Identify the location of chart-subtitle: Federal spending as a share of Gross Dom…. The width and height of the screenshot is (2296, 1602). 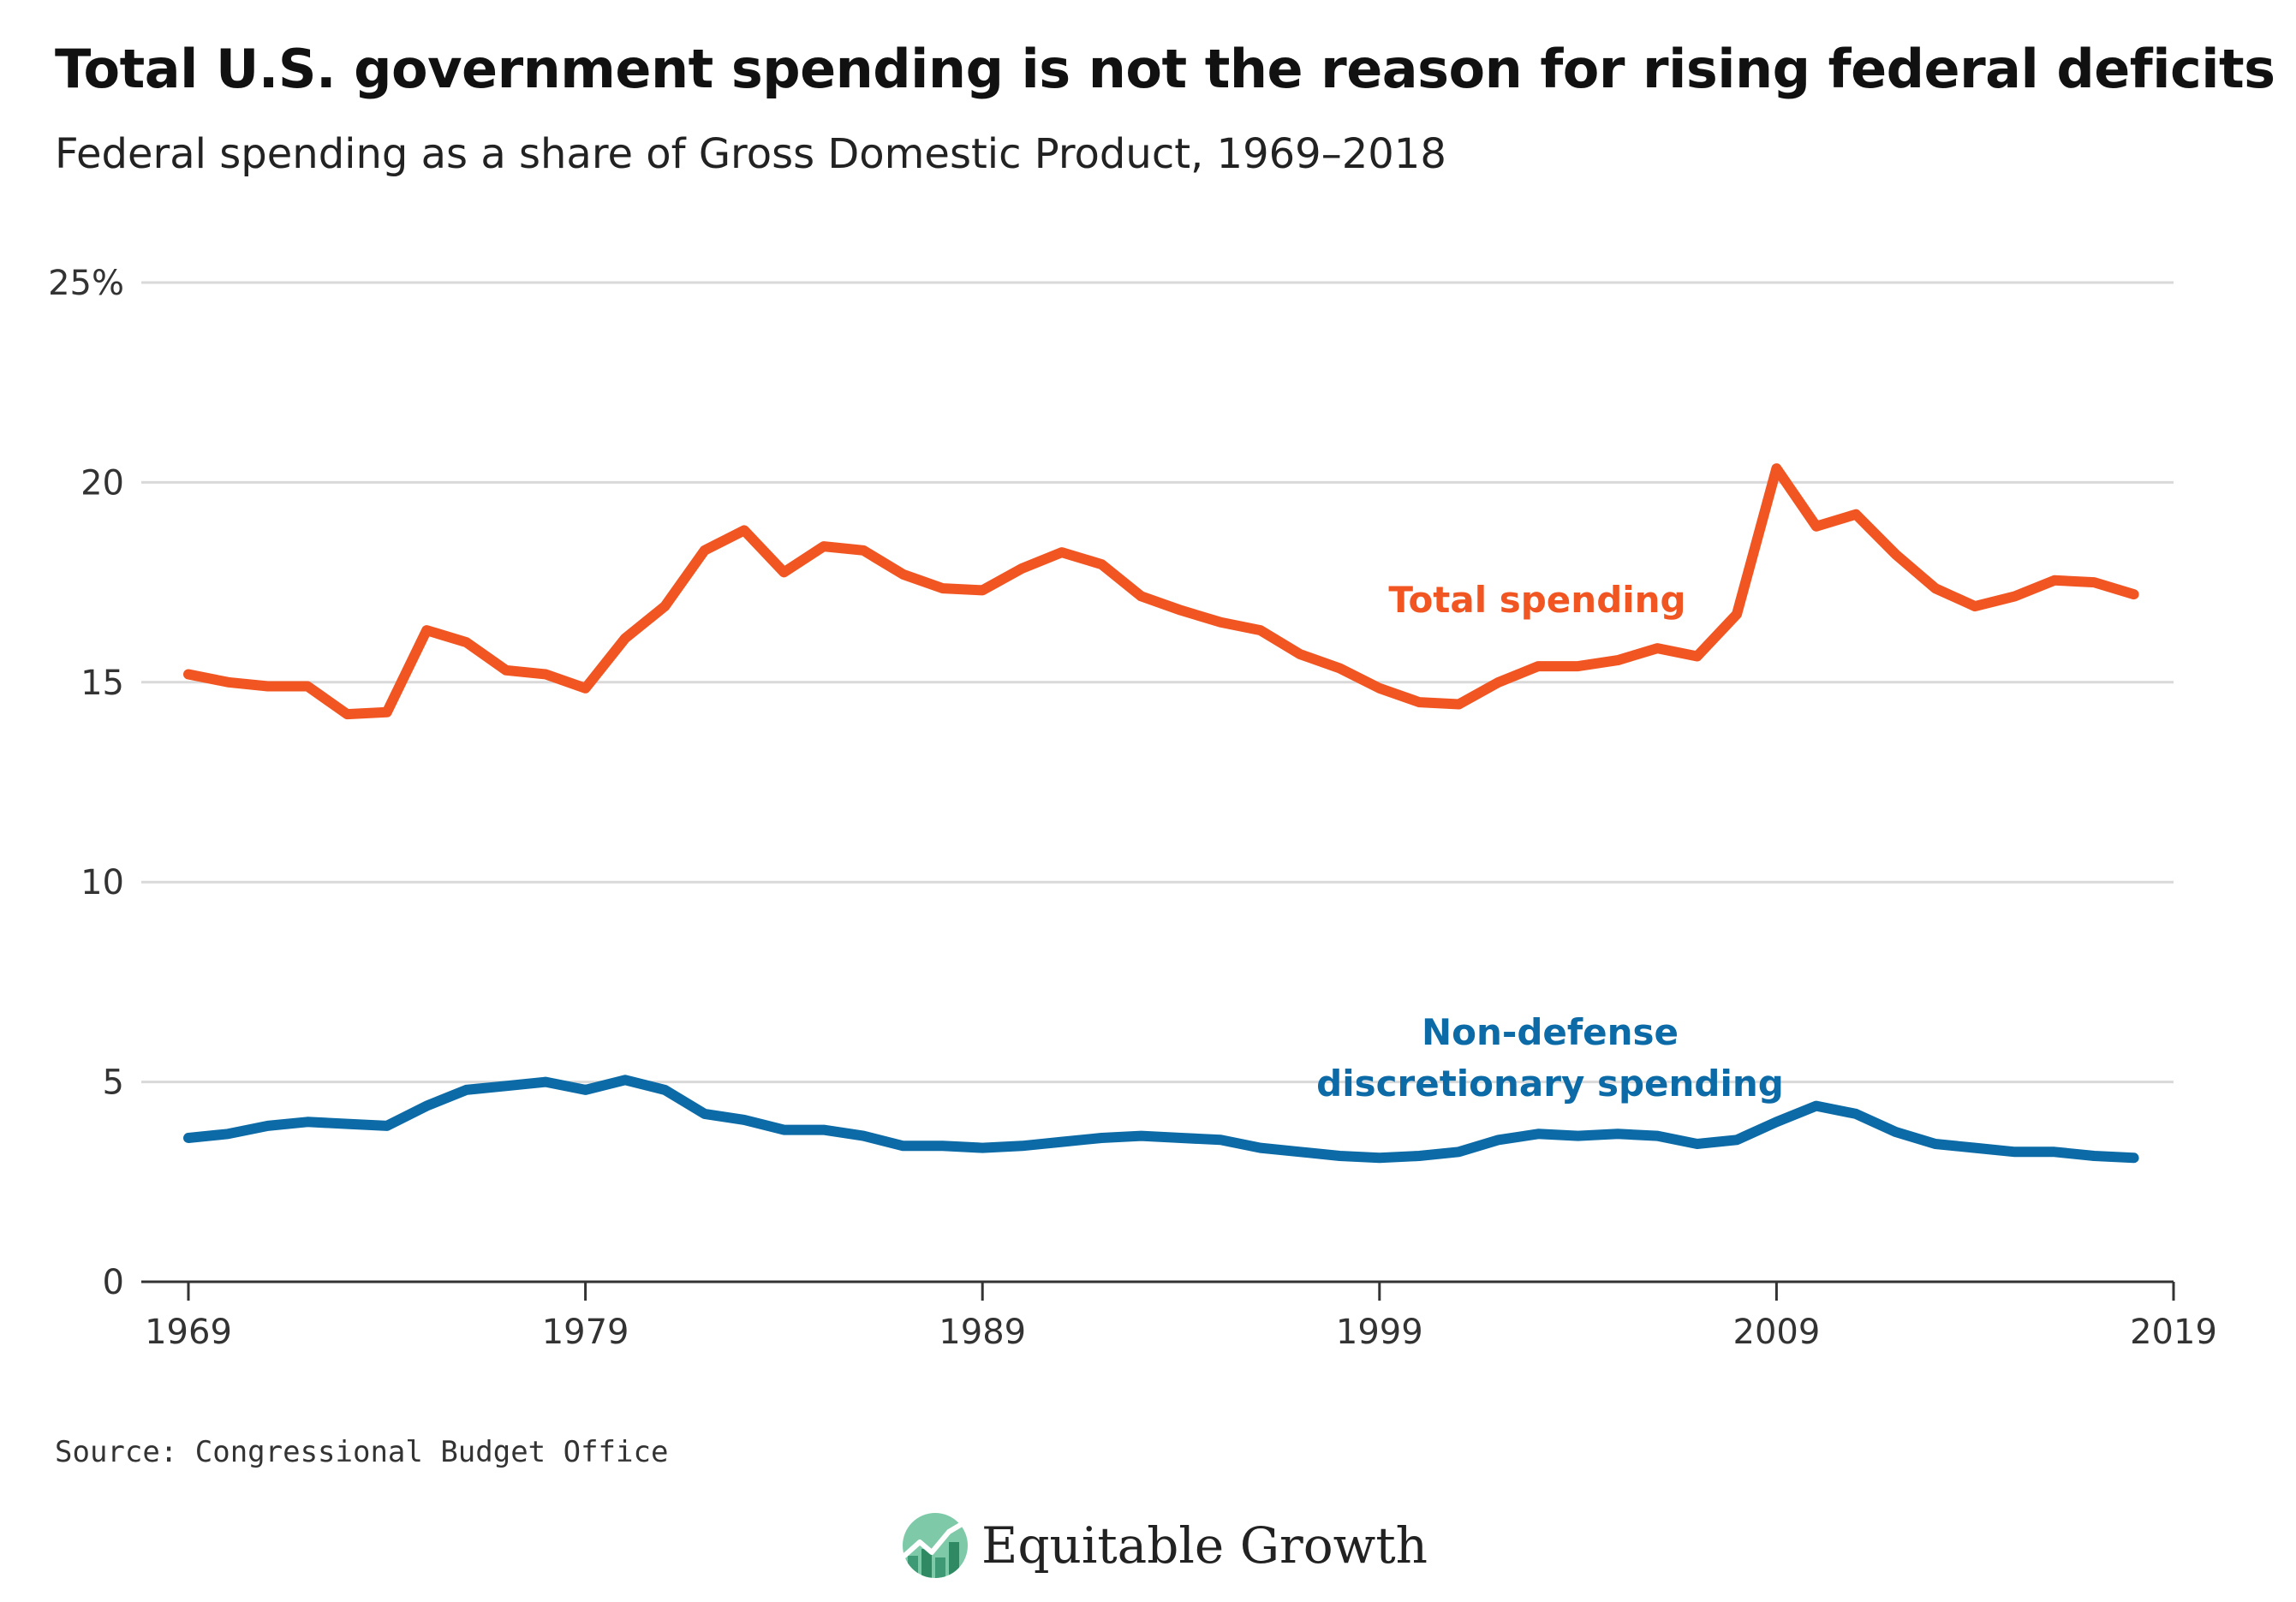
(750, 154).